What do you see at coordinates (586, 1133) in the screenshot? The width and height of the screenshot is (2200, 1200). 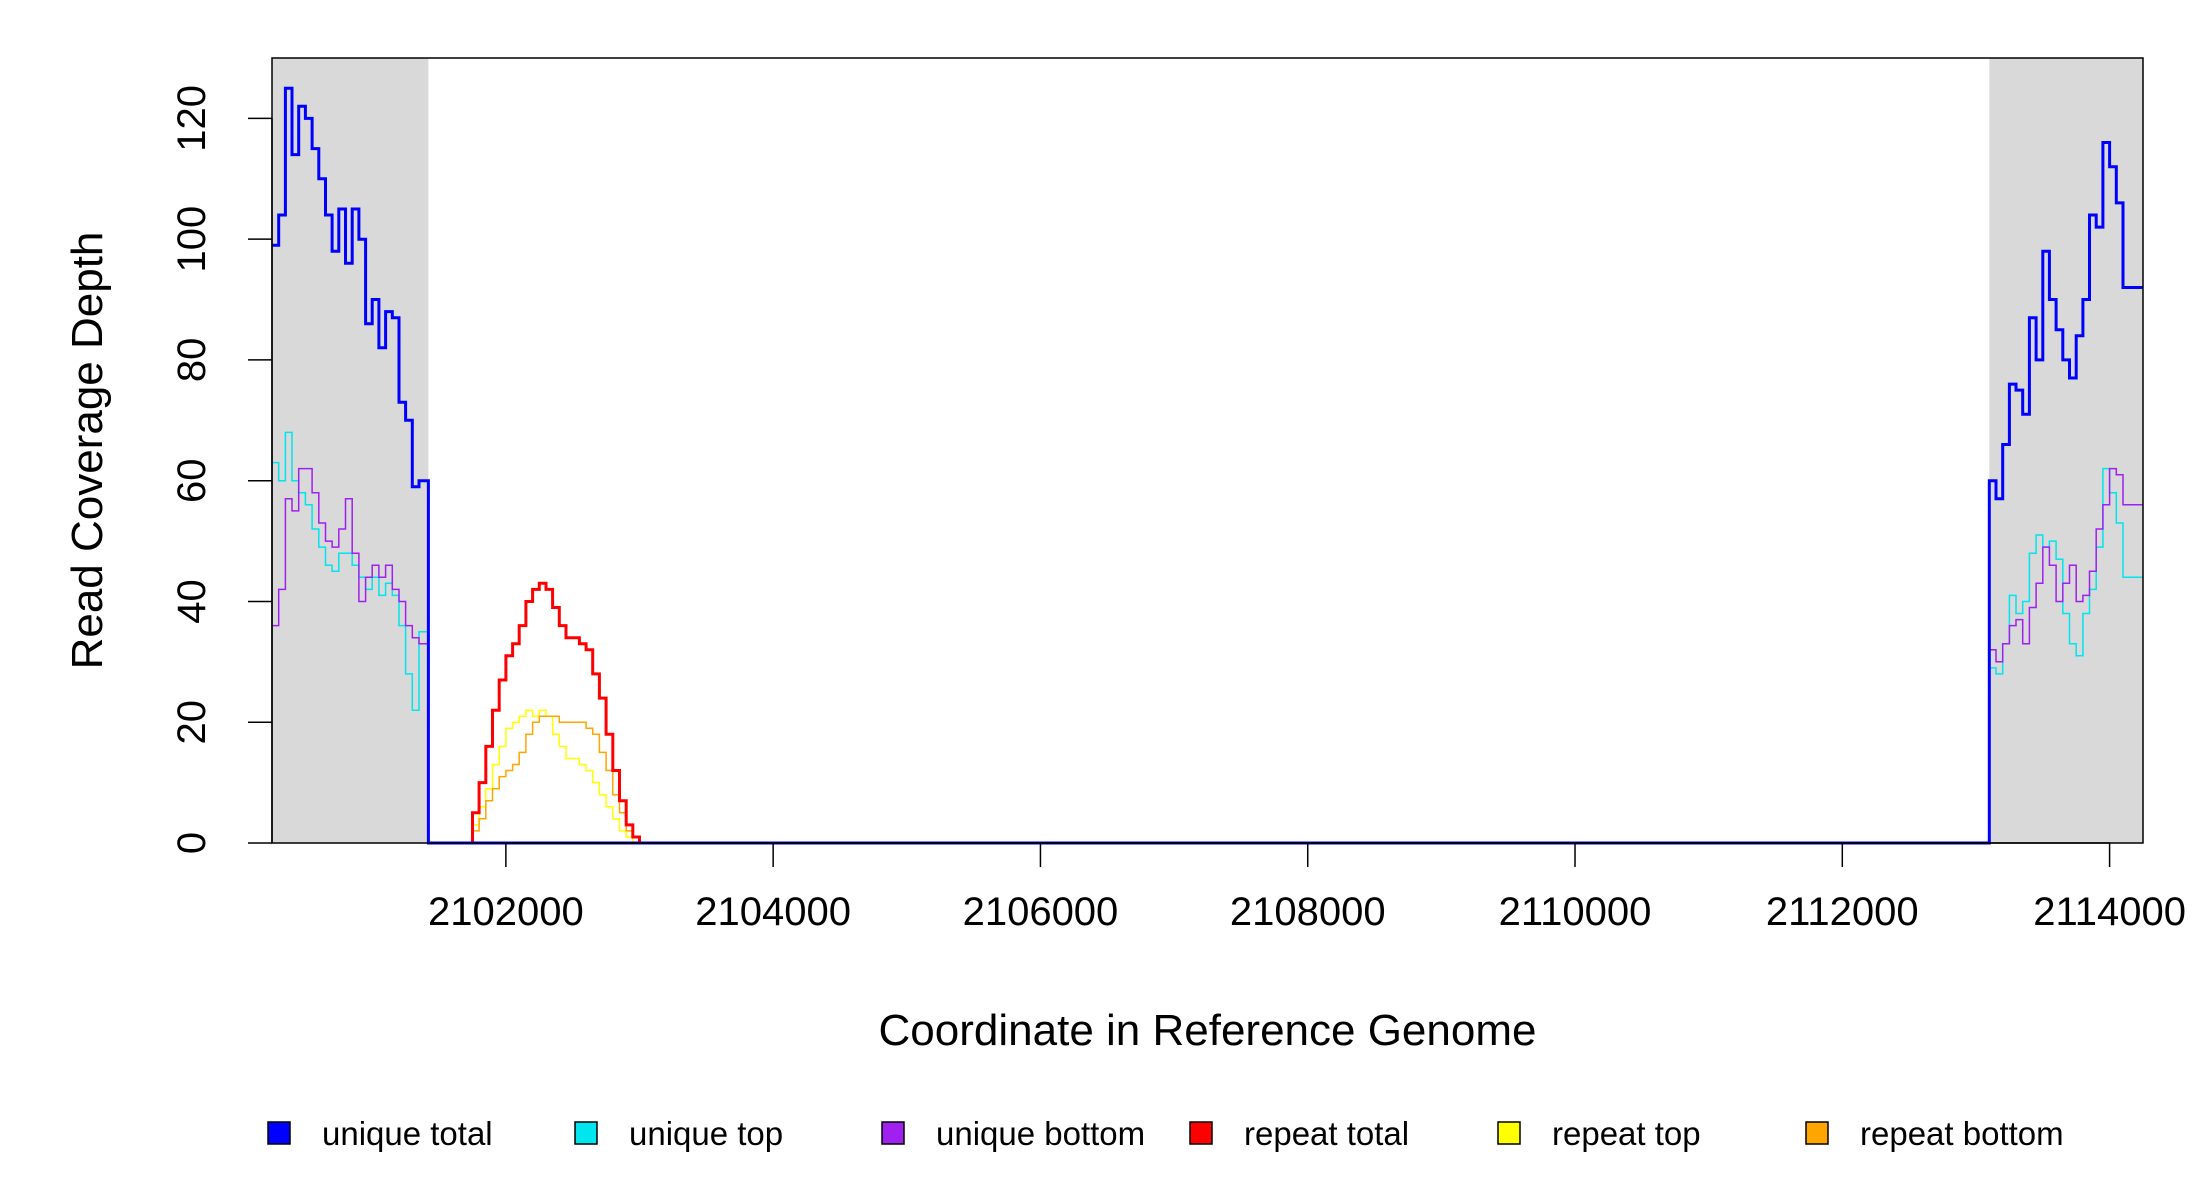 I see `legend-swatch-unique-top` at bounding box center [586, 1133].